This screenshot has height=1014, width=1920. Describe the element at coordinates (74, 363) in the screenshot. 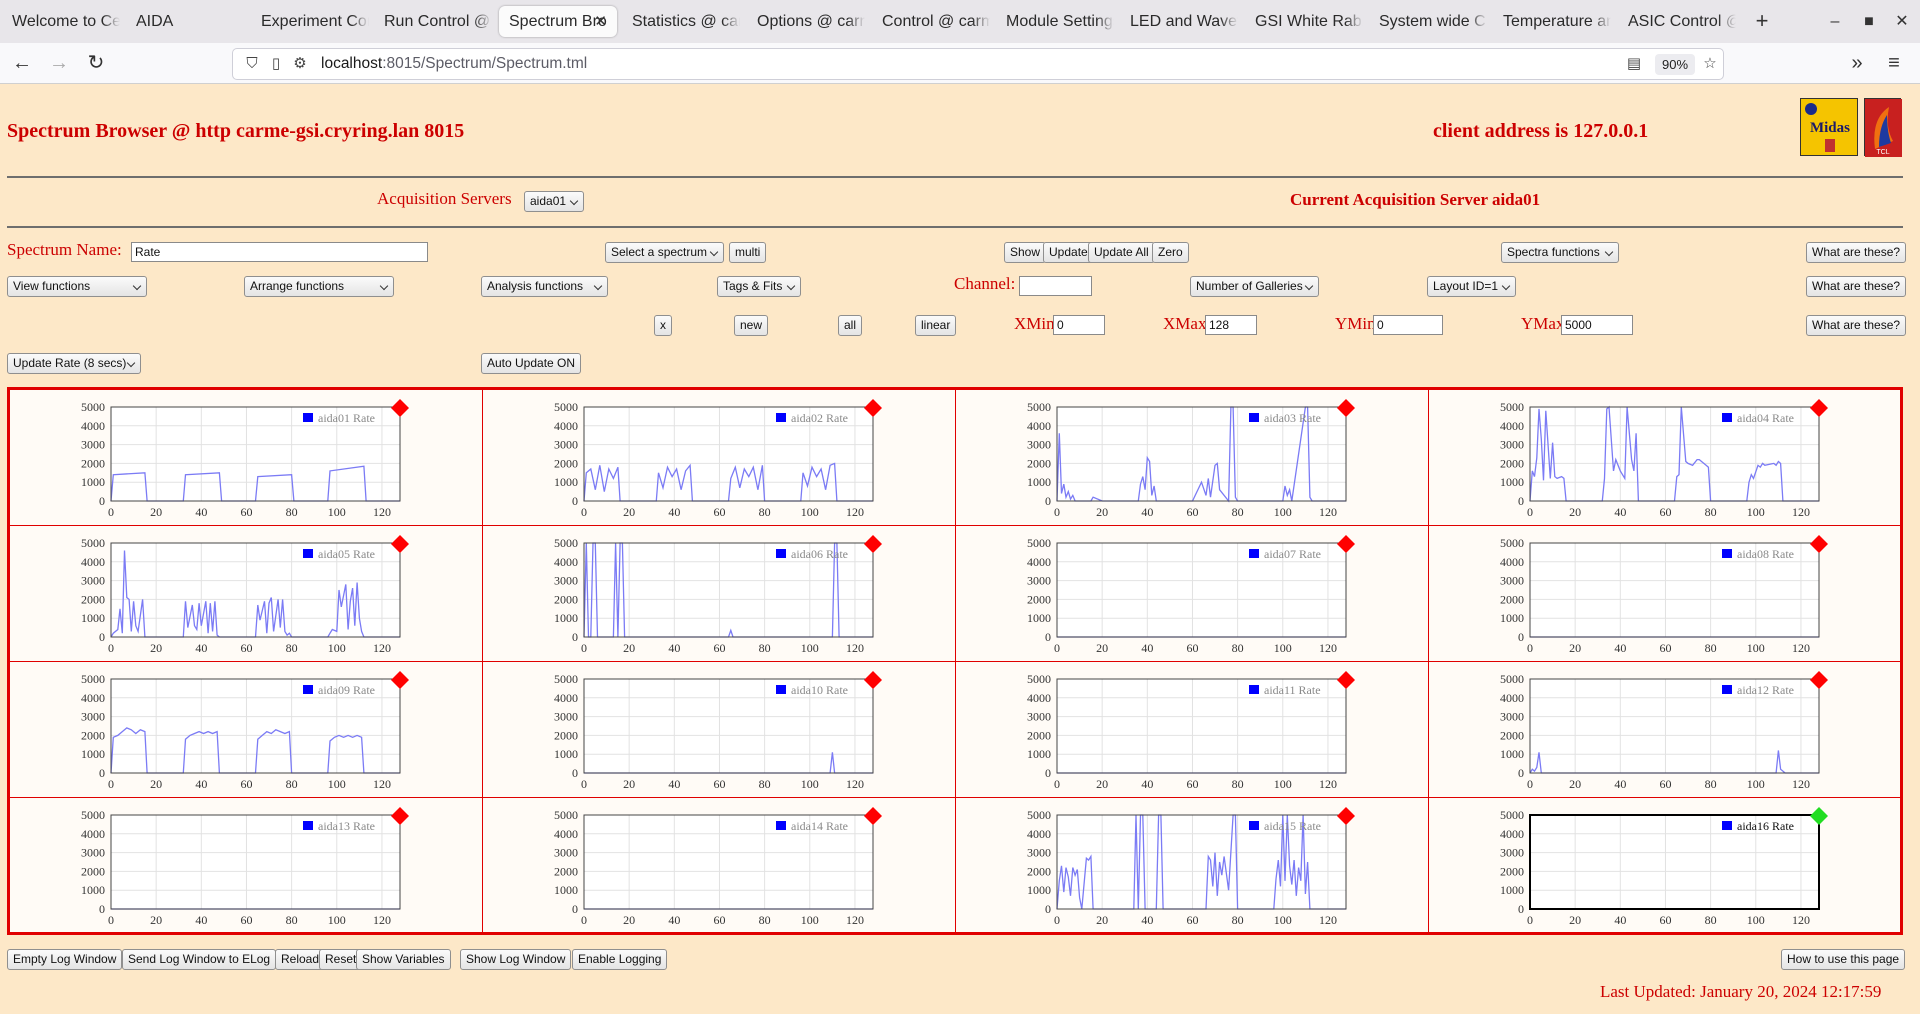

I see `update-rate-dropdown: Update Rate (8 secs)` at that location.